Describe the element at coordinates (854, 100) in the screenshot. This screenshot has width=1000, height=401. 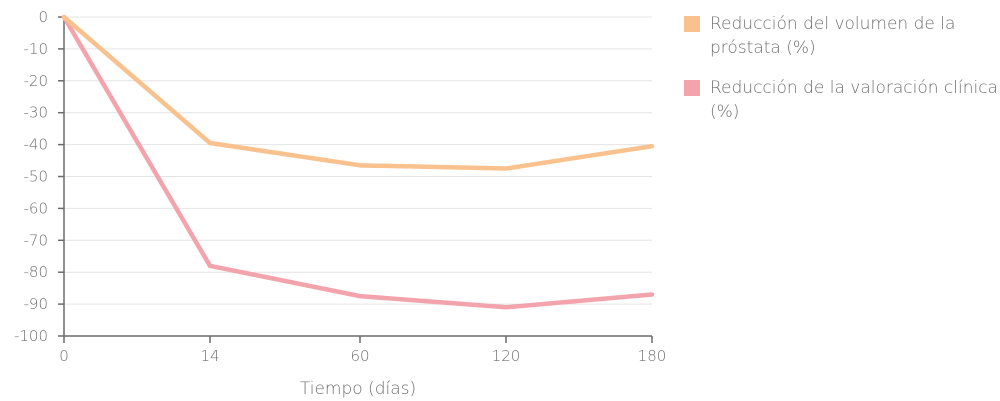
I see `legend-label-clinical-score: Reducción de la valoración clínica (%)` at that location.